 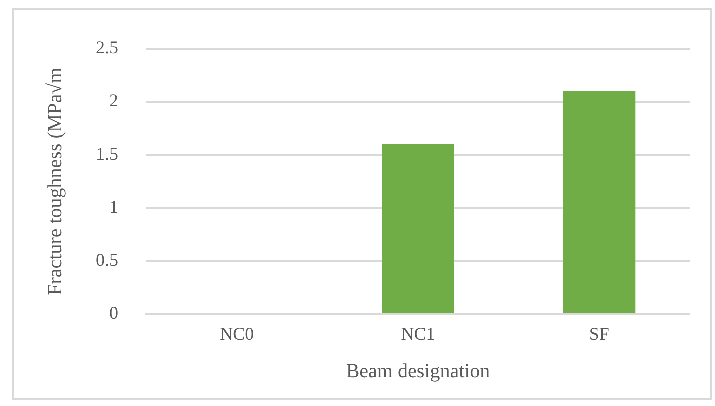 What do you see at coordinates (418, 334) in the screenshot?
I see `x-tick-label: NC1` at bounding box center [418, 334].